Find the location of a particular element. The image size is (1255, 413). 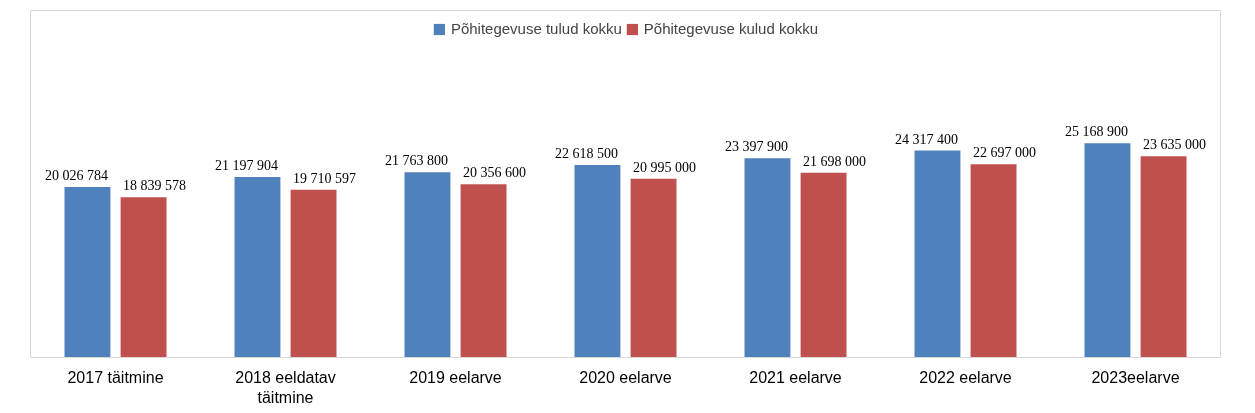

data-label: 23 635 000 is located at coordinates (1175, 145).